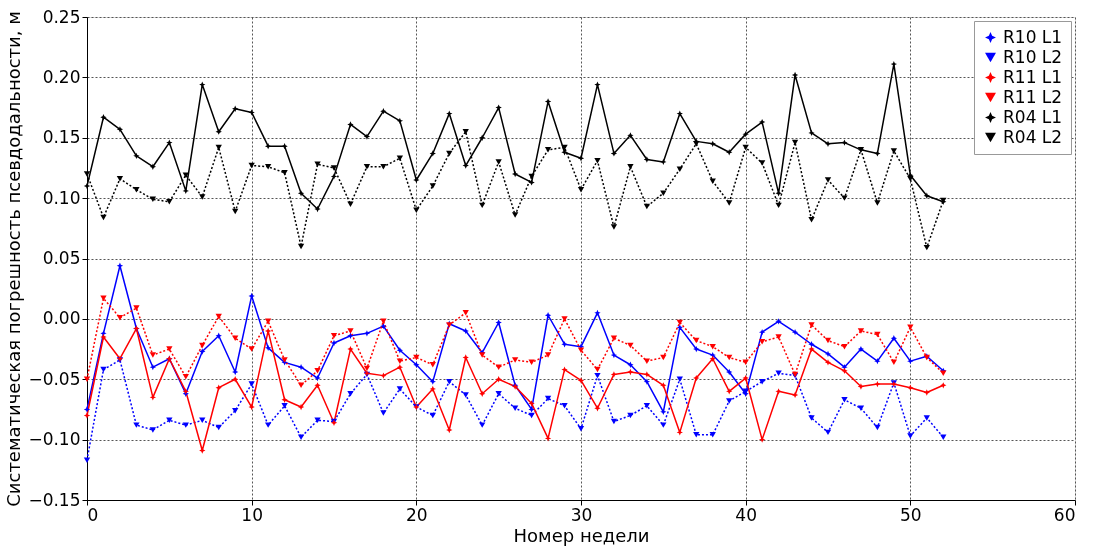  I want to click on y-tick-label: 0.10, so click(61, 197).